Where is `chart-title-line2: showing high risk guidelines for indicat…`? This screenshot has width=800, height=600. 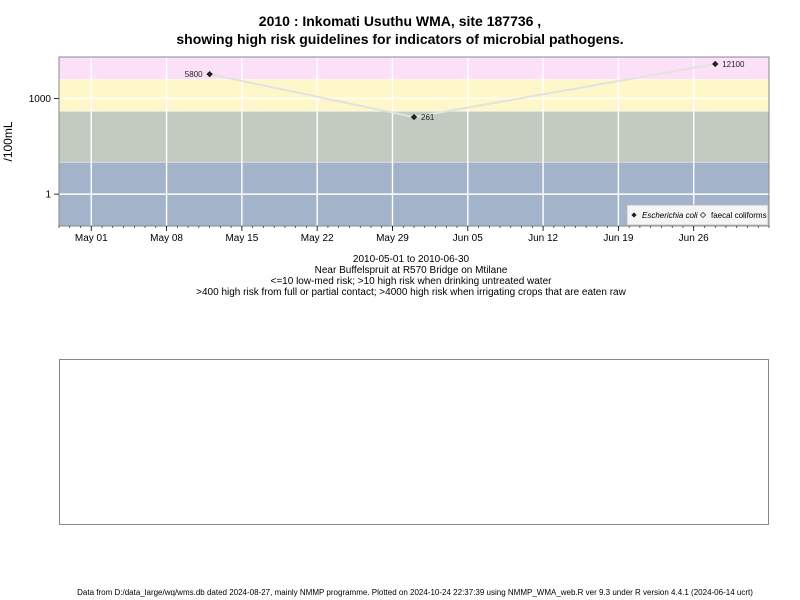
chart-title-line2: showing high risk guidelines for indicat… is located at coordinates (400, 39).